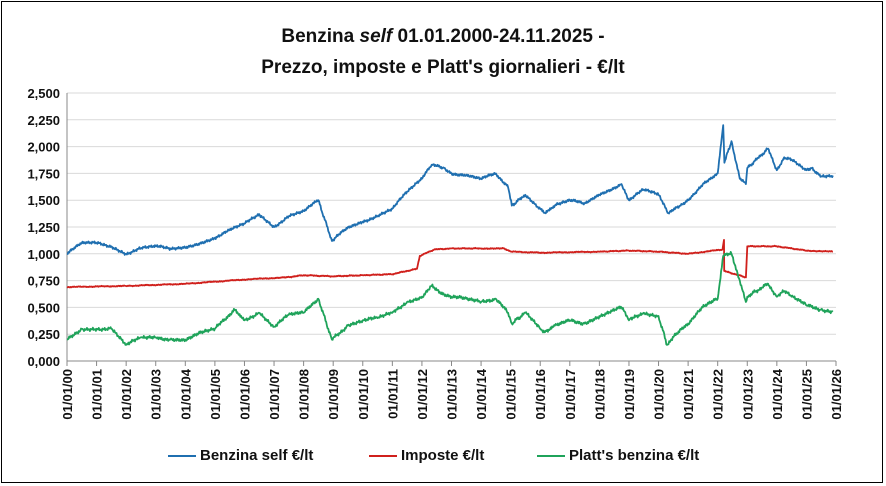 The image size is (886, 486). I want to click on legend-label-platts: Platt's benzina €/lt, so click(634, 455).